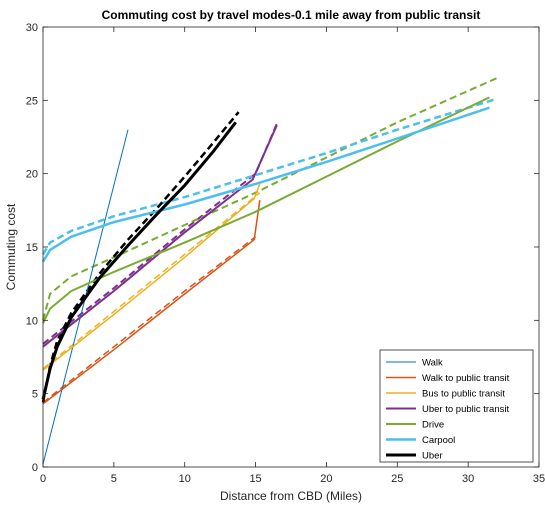 This screenshot has height=518, width=545. I want to click on y-tick-label: 15, so click(32, 248).